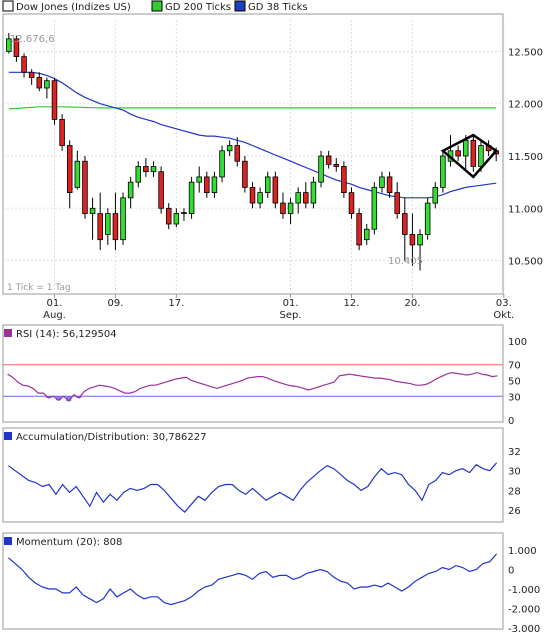 The width and height of the screenshot is (545, 638). What do you see at coordinates (514, 472) in the screenshot?
I see `ytick-label: 30` at bounding box center [514, 472].